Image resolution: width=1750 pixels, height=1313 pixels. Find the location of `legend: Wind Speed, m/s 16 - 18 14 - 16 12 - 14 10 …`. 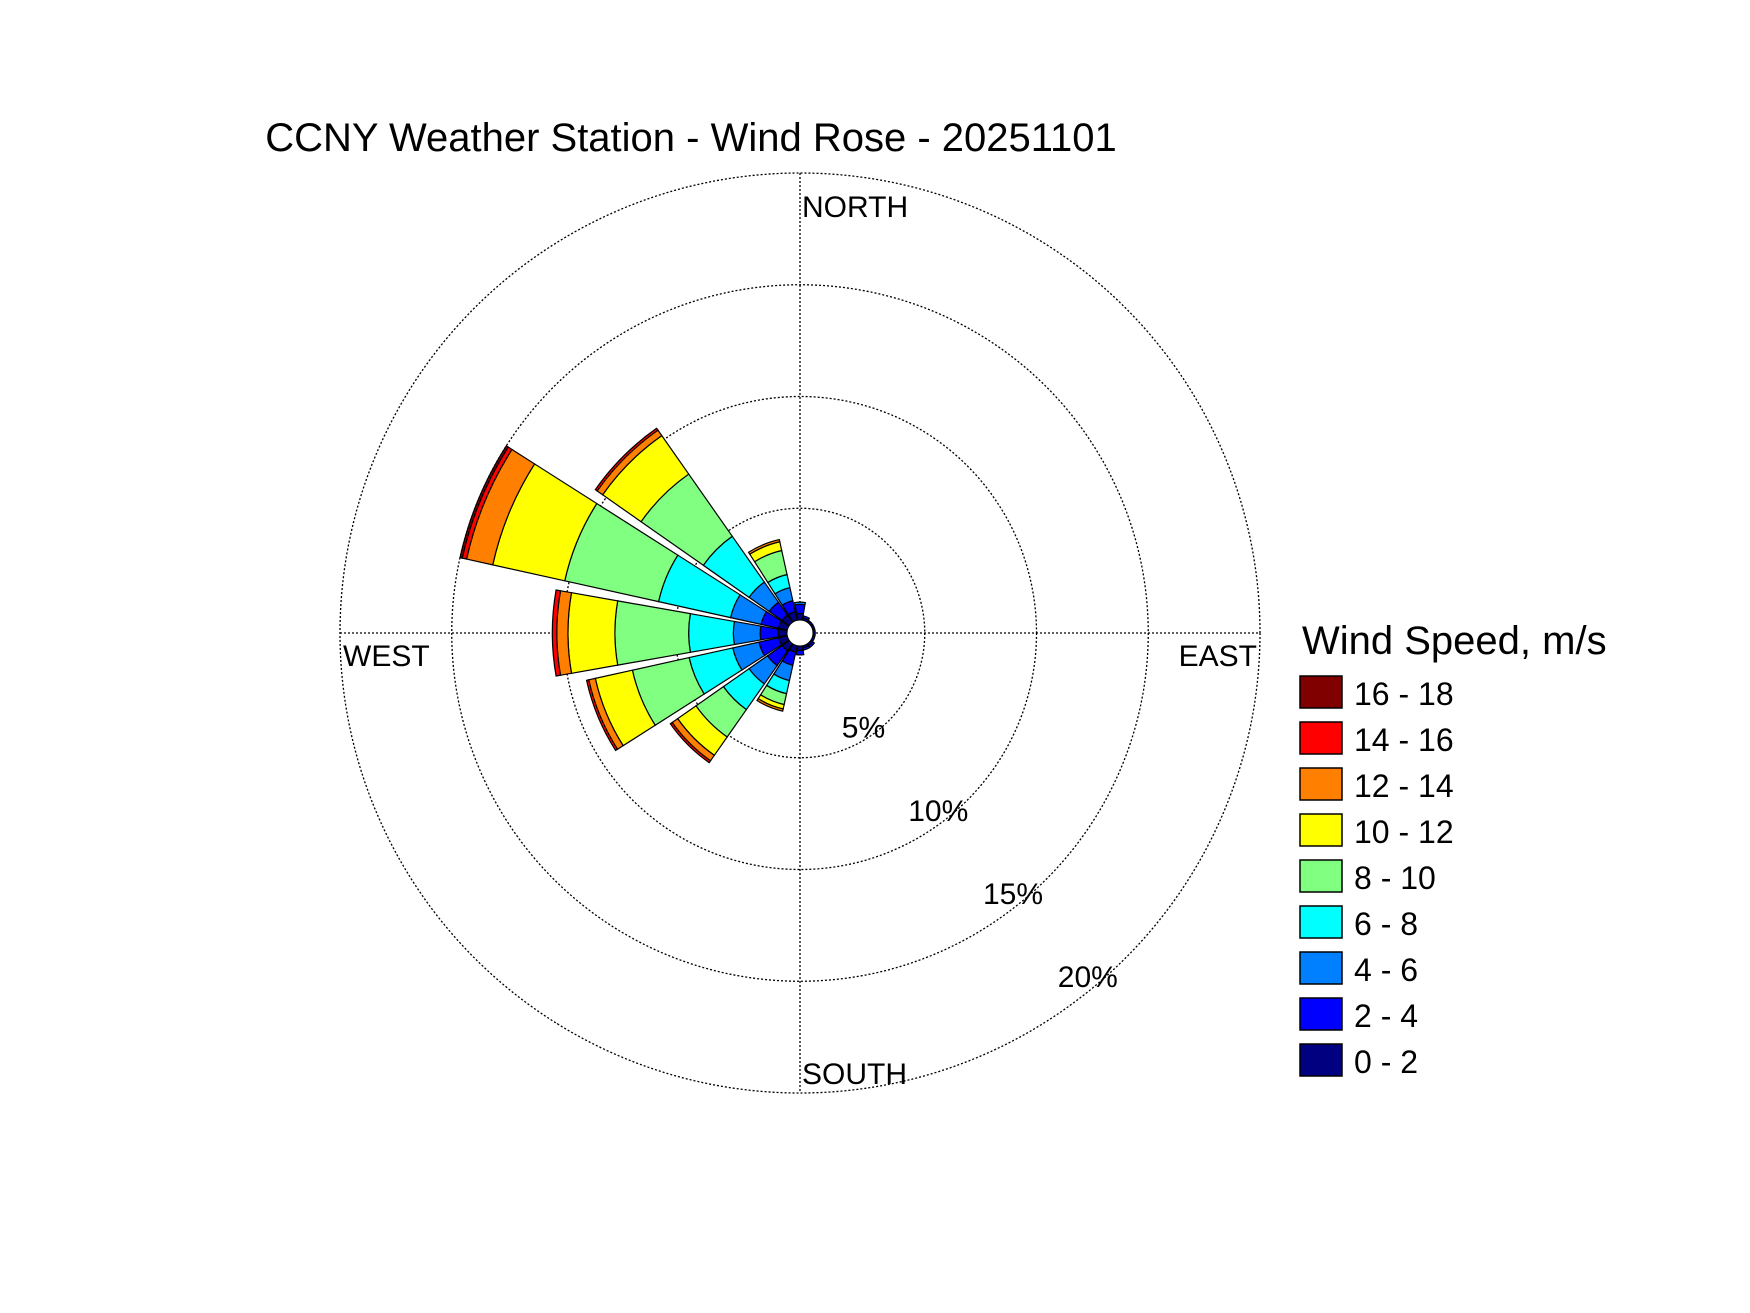

legend: Wind Speed, m/s 16 - 18 14 - 16 12 - 14 10 … is located at coordinates (1453, 849).